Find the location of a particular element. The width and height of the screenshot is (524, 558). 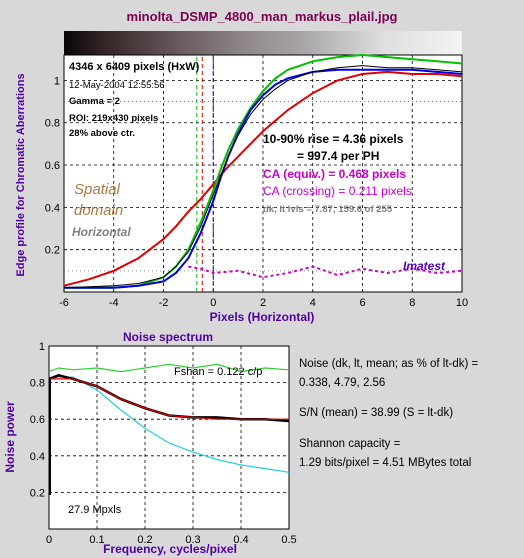

image-size-text: 4346 x 6409 pixels (HxW) is located at coordinates (134, 67).